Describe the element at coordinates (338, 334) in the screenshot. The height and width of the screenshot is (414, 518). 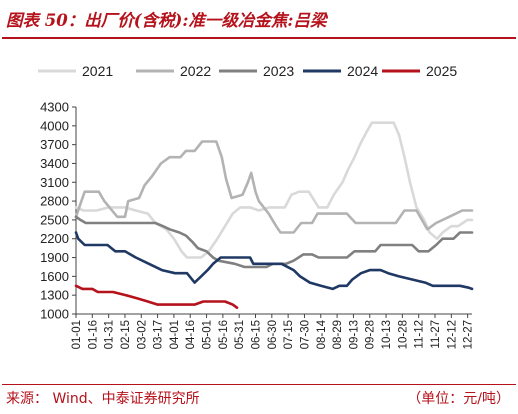
I see `x-tick-label: 08-29` at that location.